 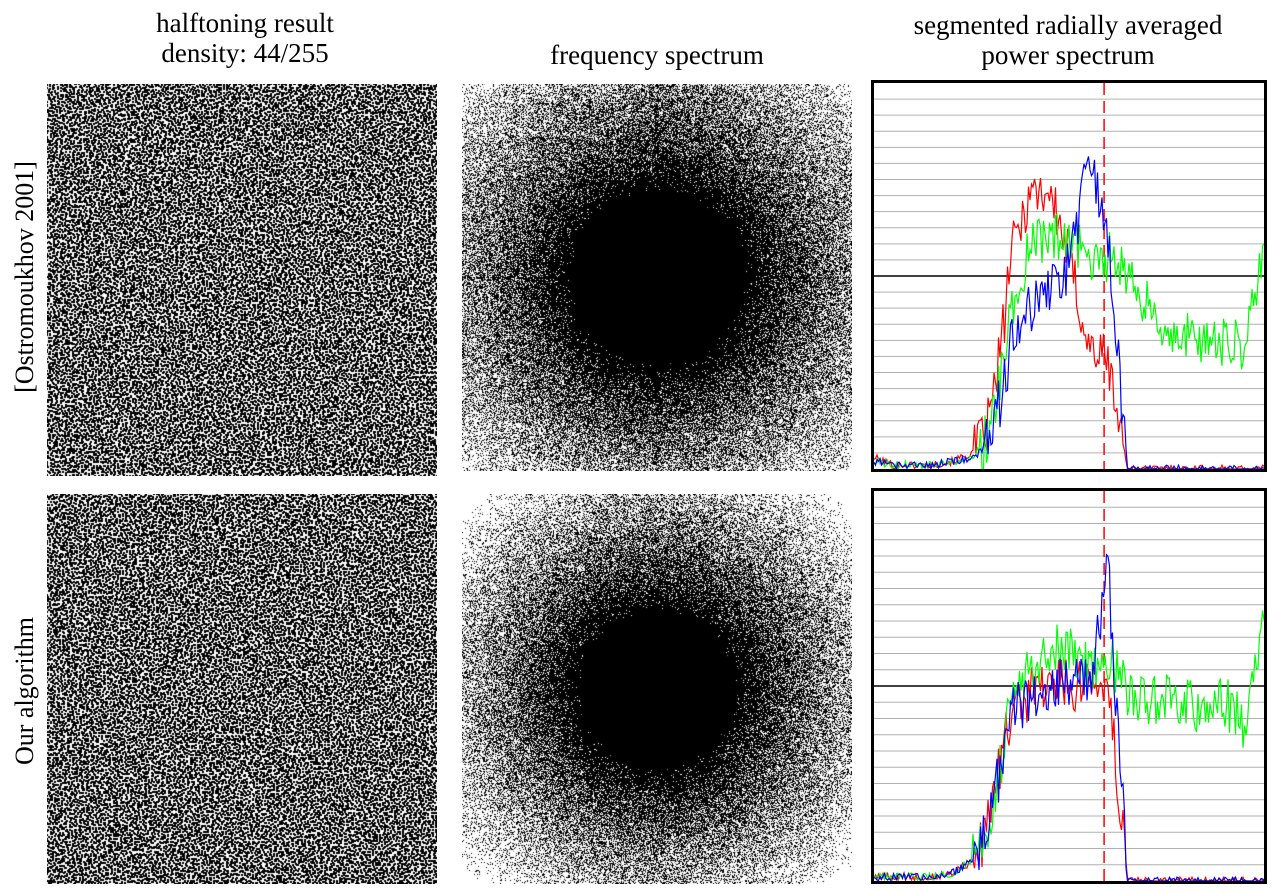 What do you see at coordinates (657, 277) in the screenshot?
I see `frequency-spectrum-top` at bounding box center [657, 277].